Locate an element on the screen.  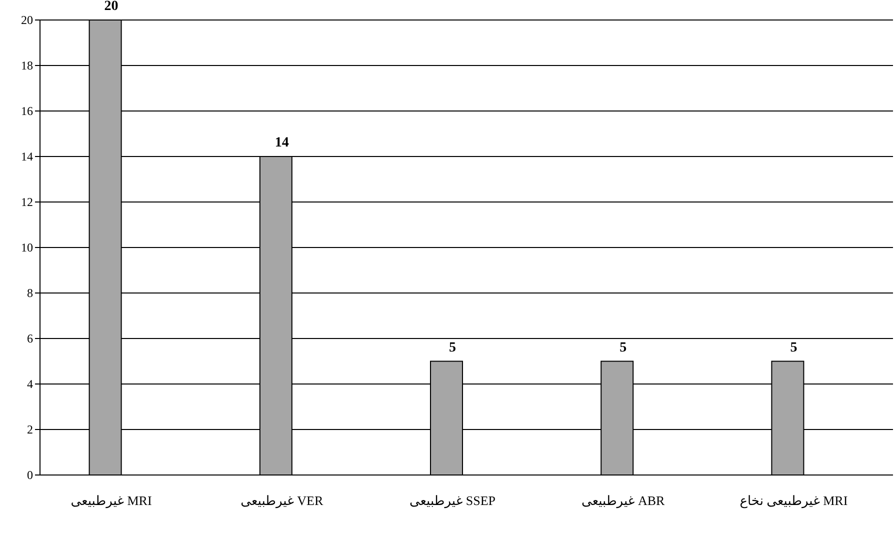
y-tick-label: 6 is located at coordinates (30, 339).